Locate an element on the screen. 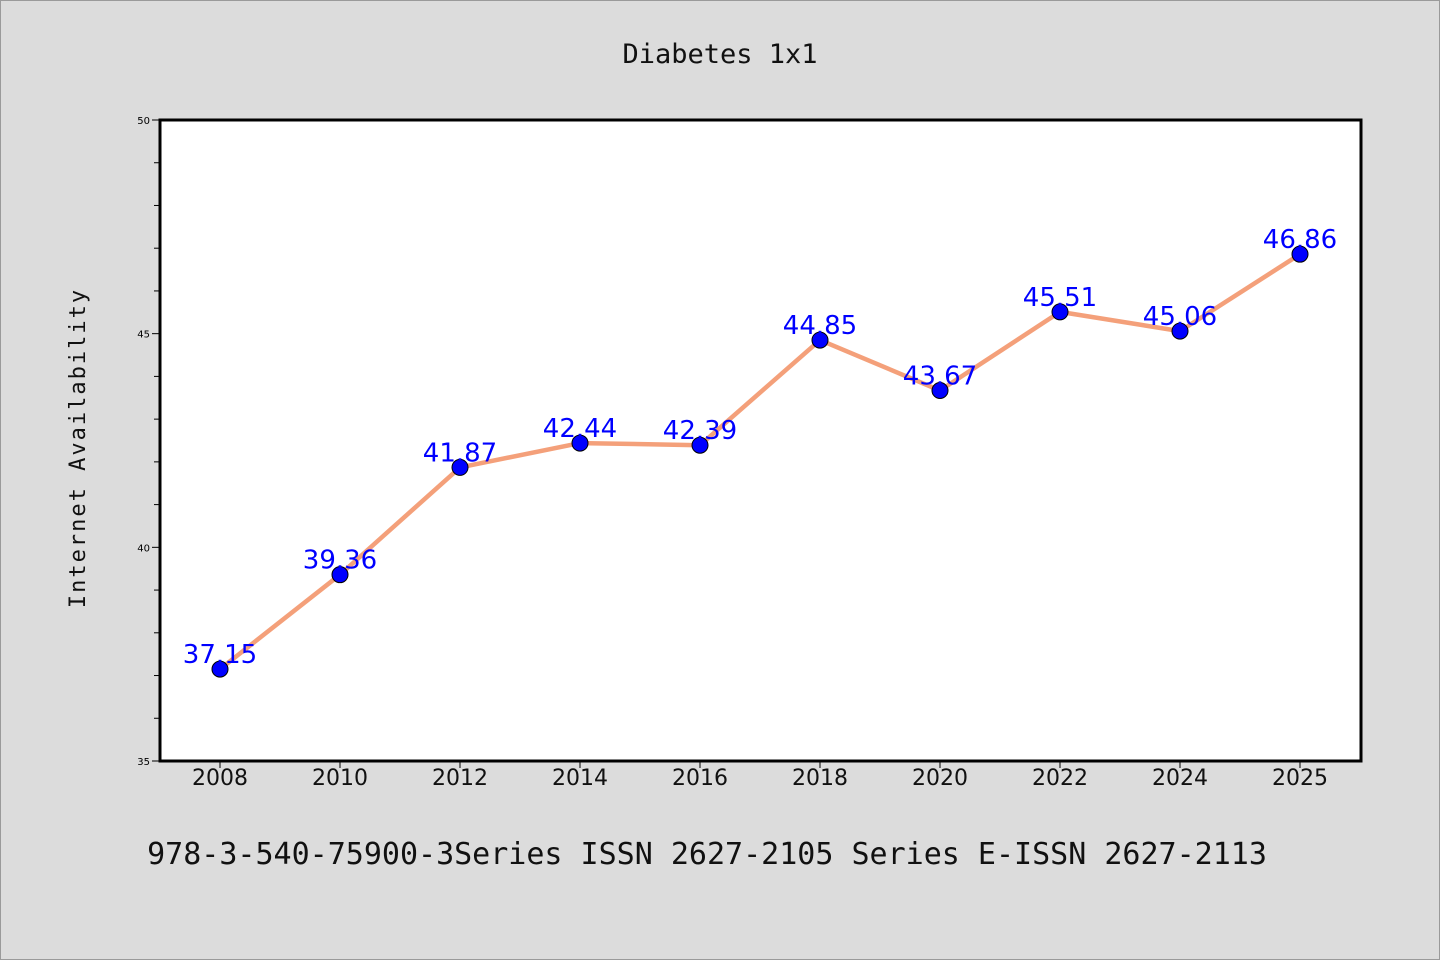 The width and height of the screenshot is (1440, 960). x-tick-label: 2022 is located at coordinates (1060, 778).